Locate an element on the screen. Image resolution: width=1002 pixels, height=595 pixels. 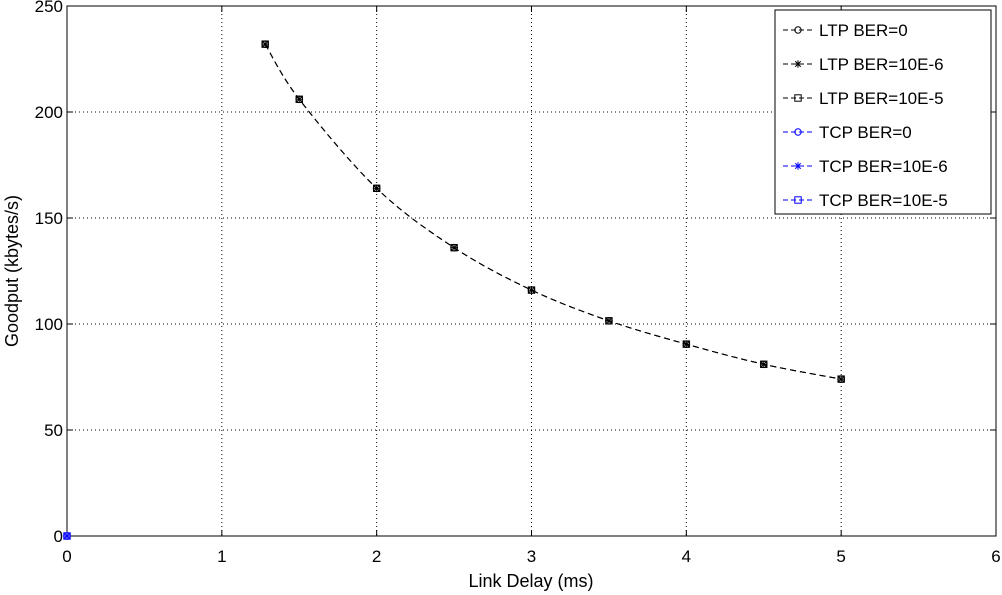
legend-item: TCP BER=10E-6 is located at coordinates (865, 166).